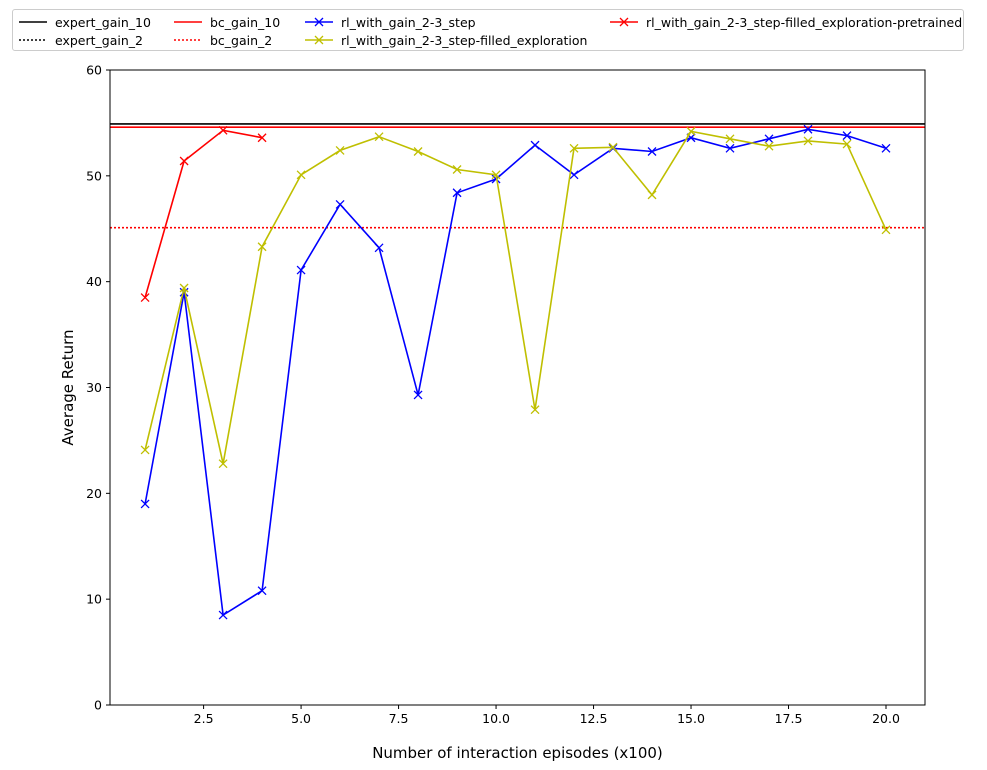  I want to click on x-tick-label: 10.0, so click(496, 718).